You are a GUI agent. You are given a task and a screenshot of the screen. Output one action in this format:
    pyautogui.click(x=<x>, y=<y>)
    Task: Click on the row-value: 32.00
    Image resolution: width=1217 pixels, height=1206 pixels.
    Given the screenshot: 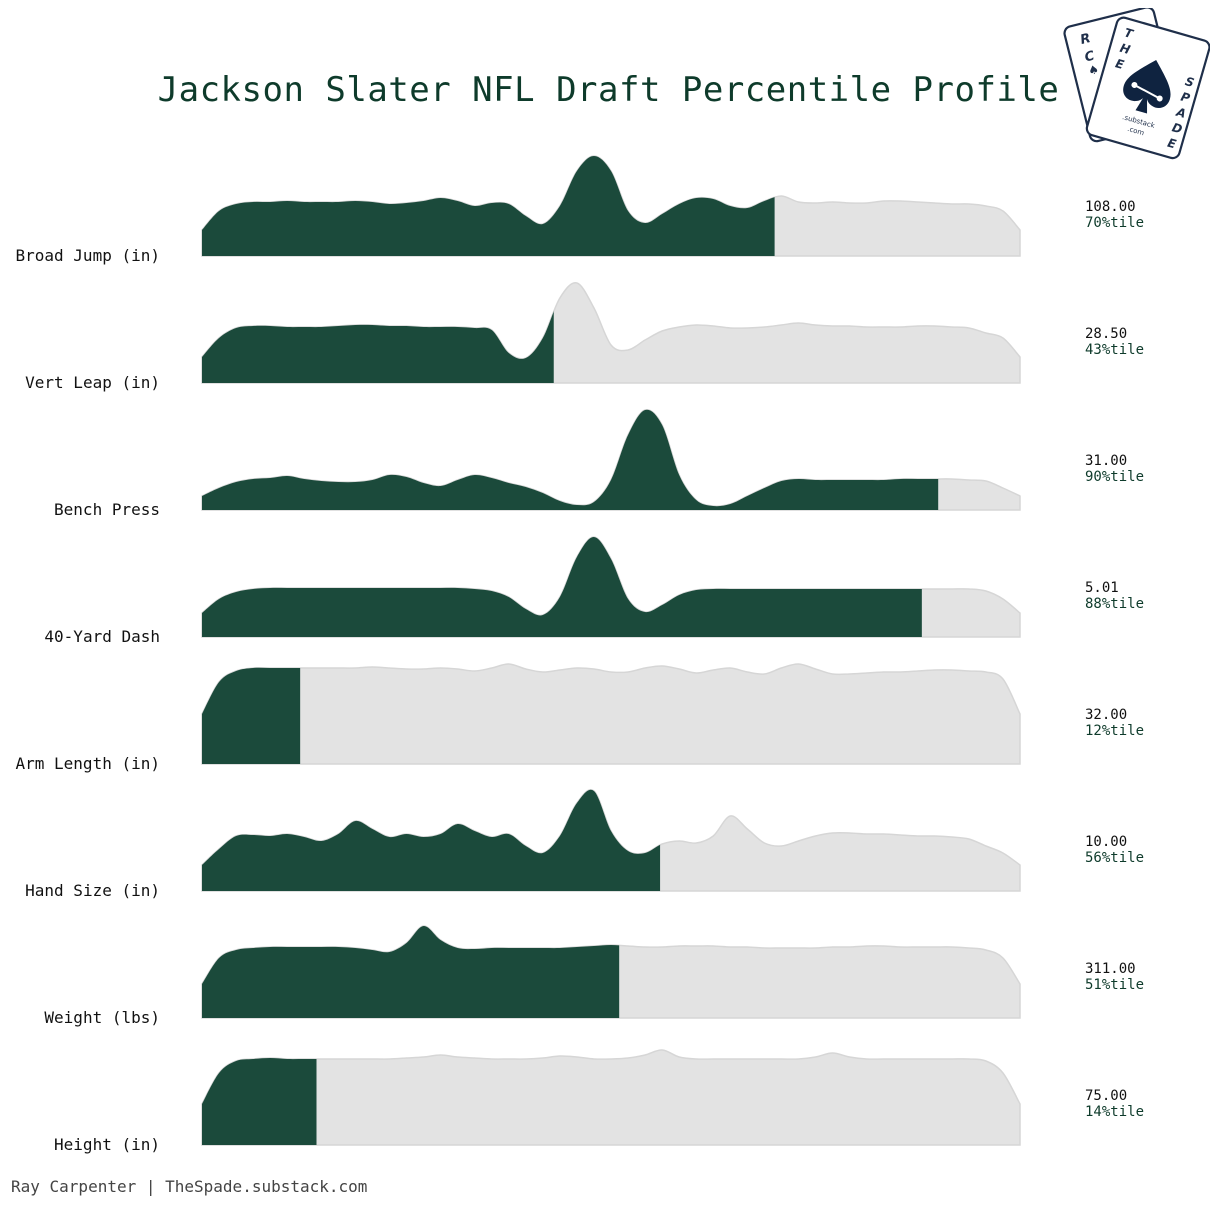 What is the action you would take?
    pyautogui.click(x=1106, y=715)
    